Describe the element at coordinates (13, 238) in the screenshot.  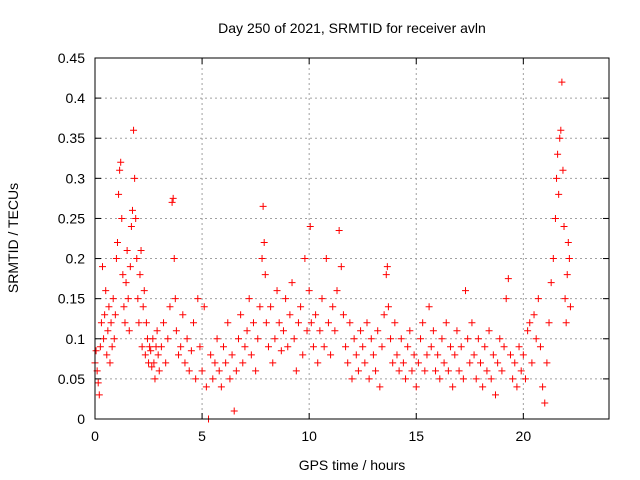
I see `y-axis-label: SRMTID / TECUs` at that location.